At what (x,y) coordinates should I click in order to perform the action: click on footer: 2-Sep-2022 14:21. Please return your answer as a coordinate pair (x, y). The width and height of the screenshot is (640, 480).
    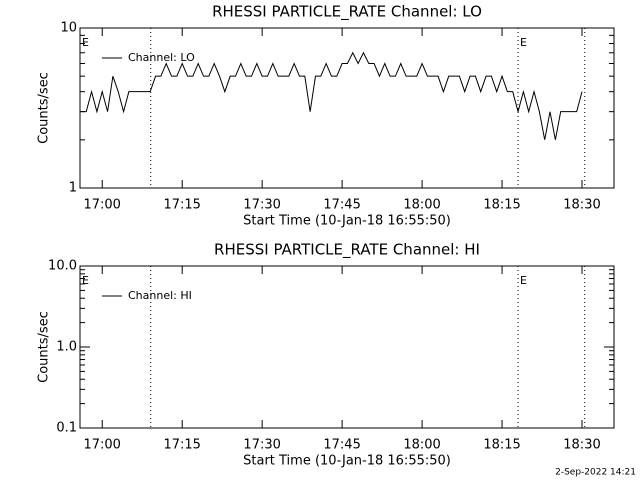
    Looking at the image, I should click on (595, 473).